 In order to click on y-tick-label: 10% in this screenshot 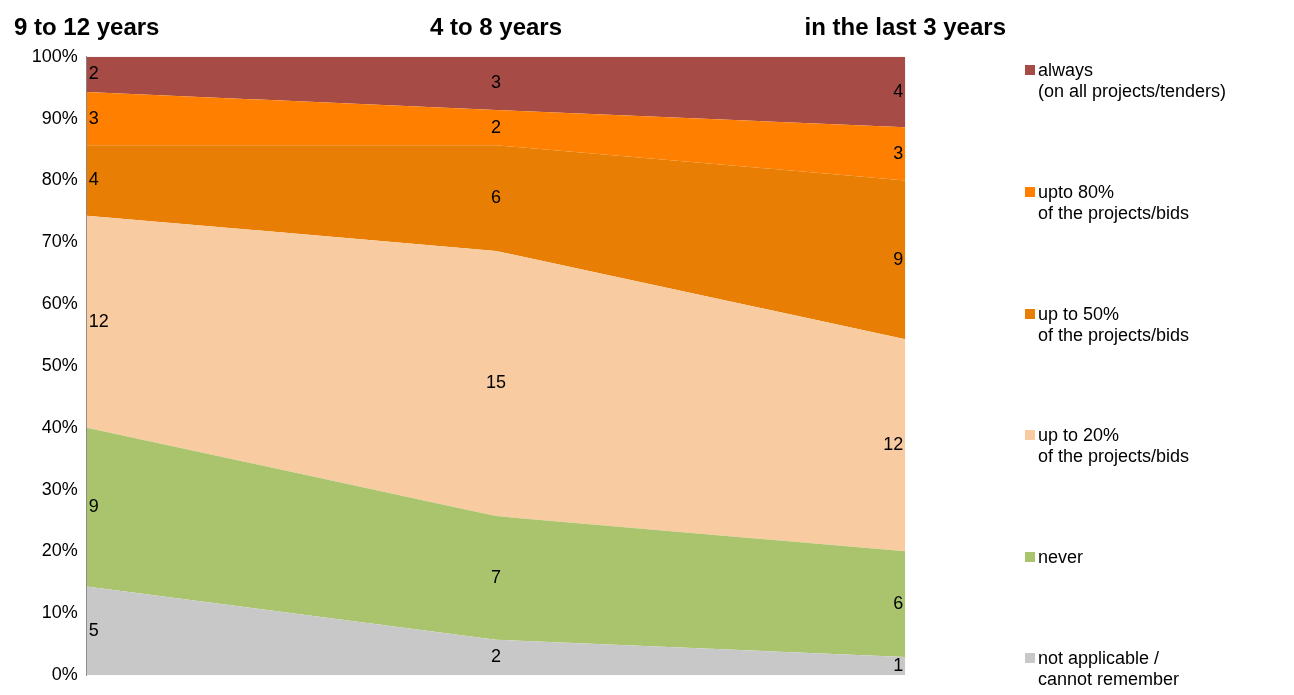, I will do `click(59, 612)`.